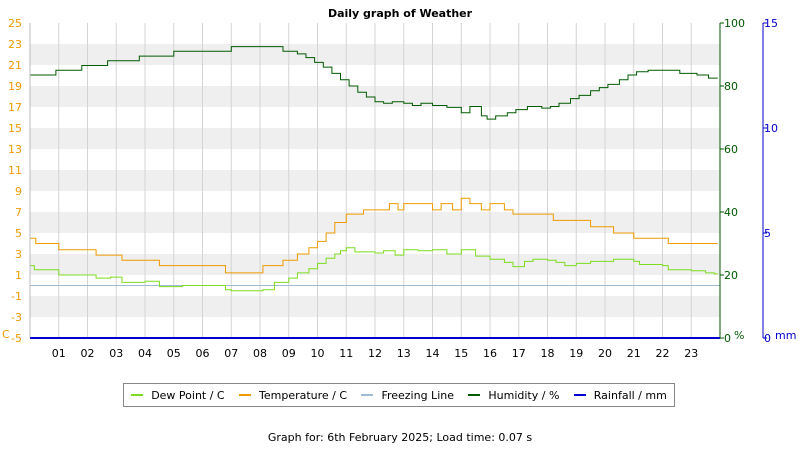 The width and height of the screenshot is (800, 450). What do you see at coordinates (188, 395) in the screenshot?
I see `legend-label-dew-point: Dew Point / C` at bounding box center [188, 395].